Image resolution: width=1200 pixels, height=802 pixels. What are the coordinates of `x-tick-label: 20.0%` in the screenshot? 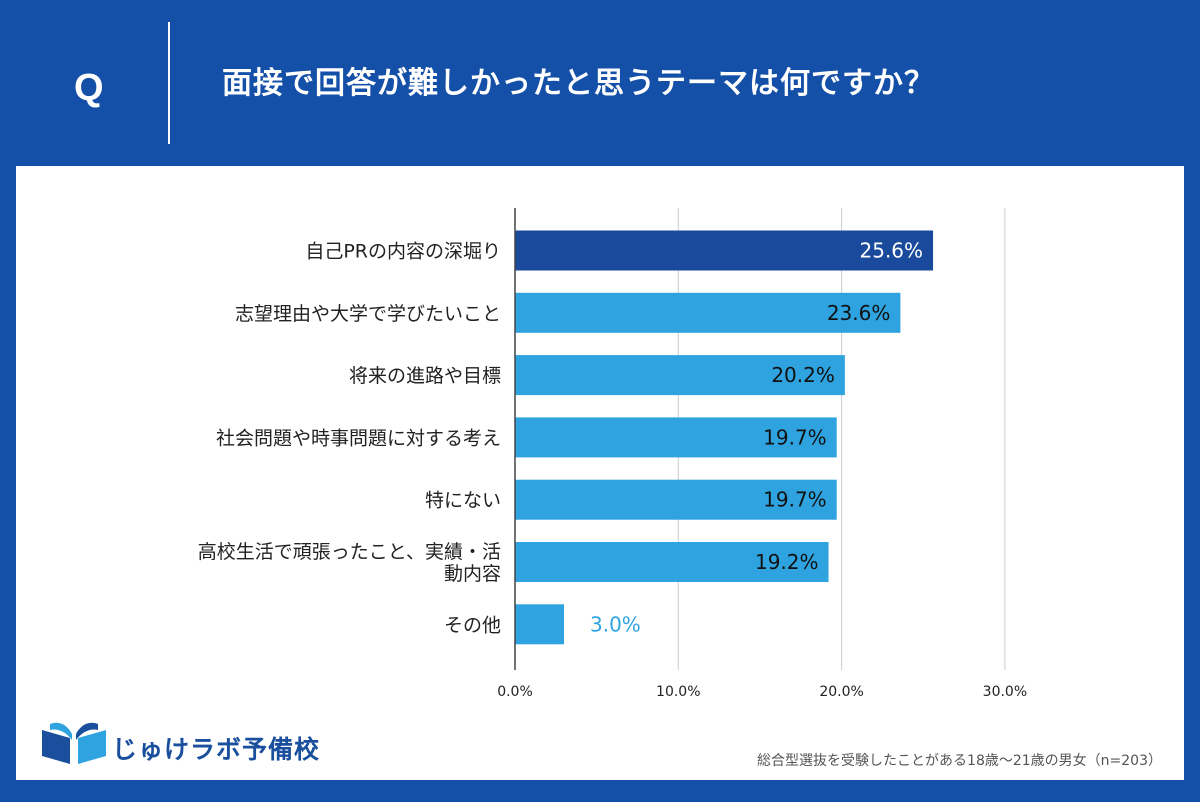 It's located at (841, 692).